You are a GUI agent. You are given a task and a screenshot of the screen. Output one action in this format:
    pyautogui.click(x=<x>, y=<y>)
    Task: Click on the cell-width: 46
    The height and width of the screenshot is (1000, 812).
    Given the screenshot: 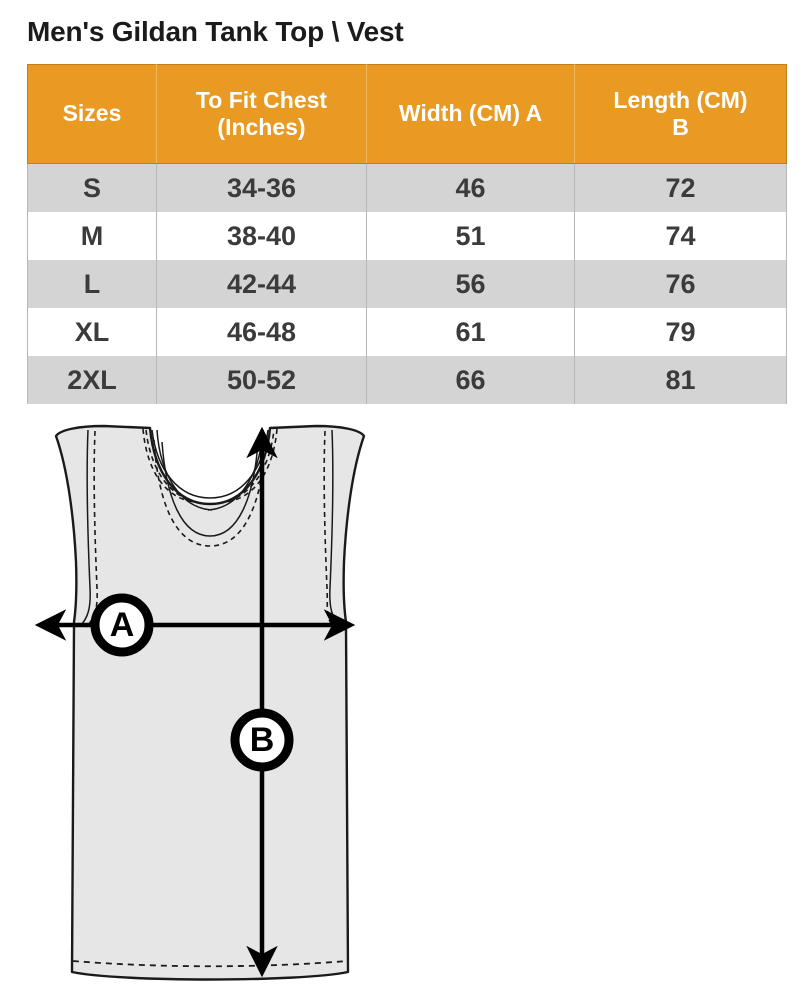 What is the action you would take?
    pyautogui.click(x=470, y=187)
    